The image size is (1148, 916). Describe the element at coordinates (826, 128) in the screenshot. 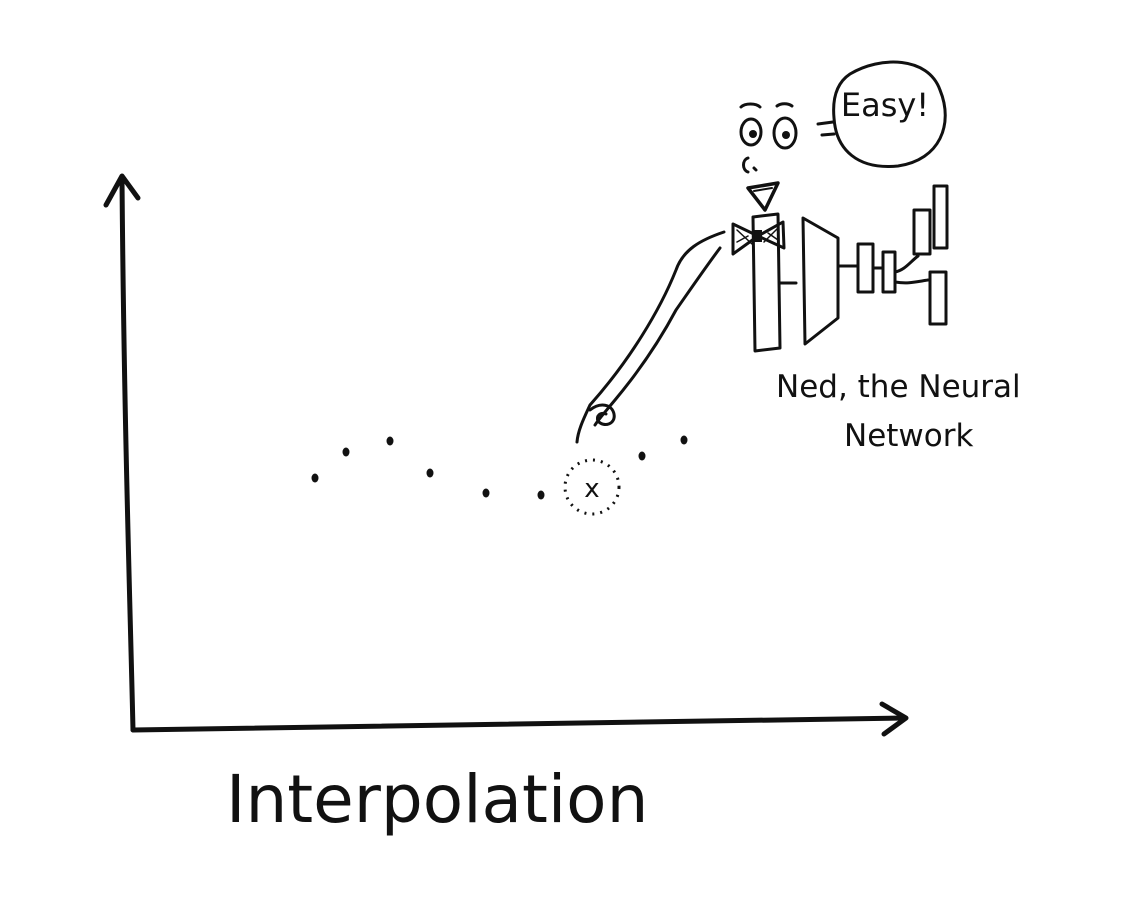

I see `speech-bubble-tail` at that location.